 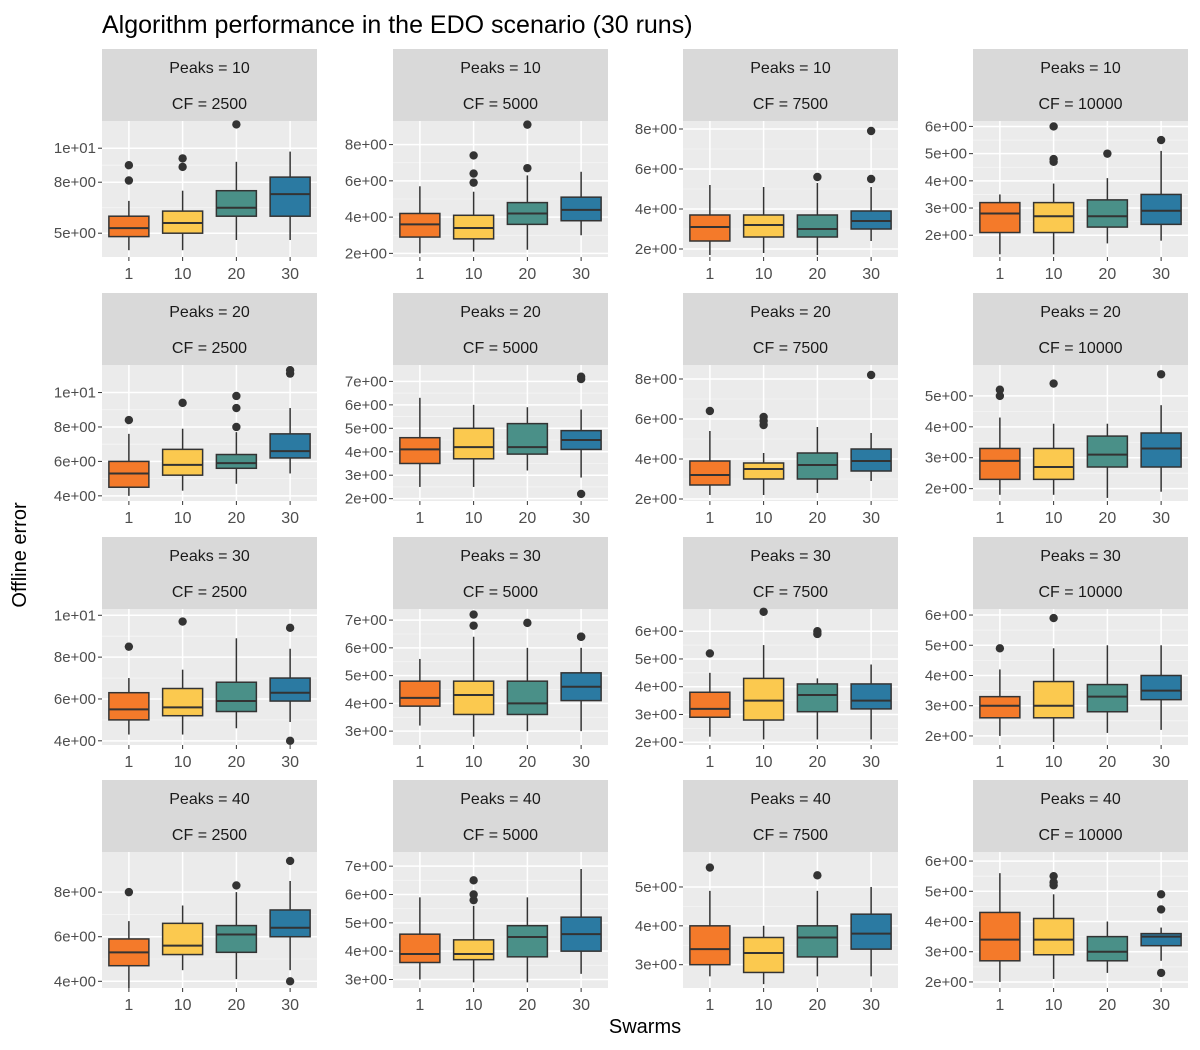 I want to click on y-tick-label: 8e+00, so click(x=75, y=657).